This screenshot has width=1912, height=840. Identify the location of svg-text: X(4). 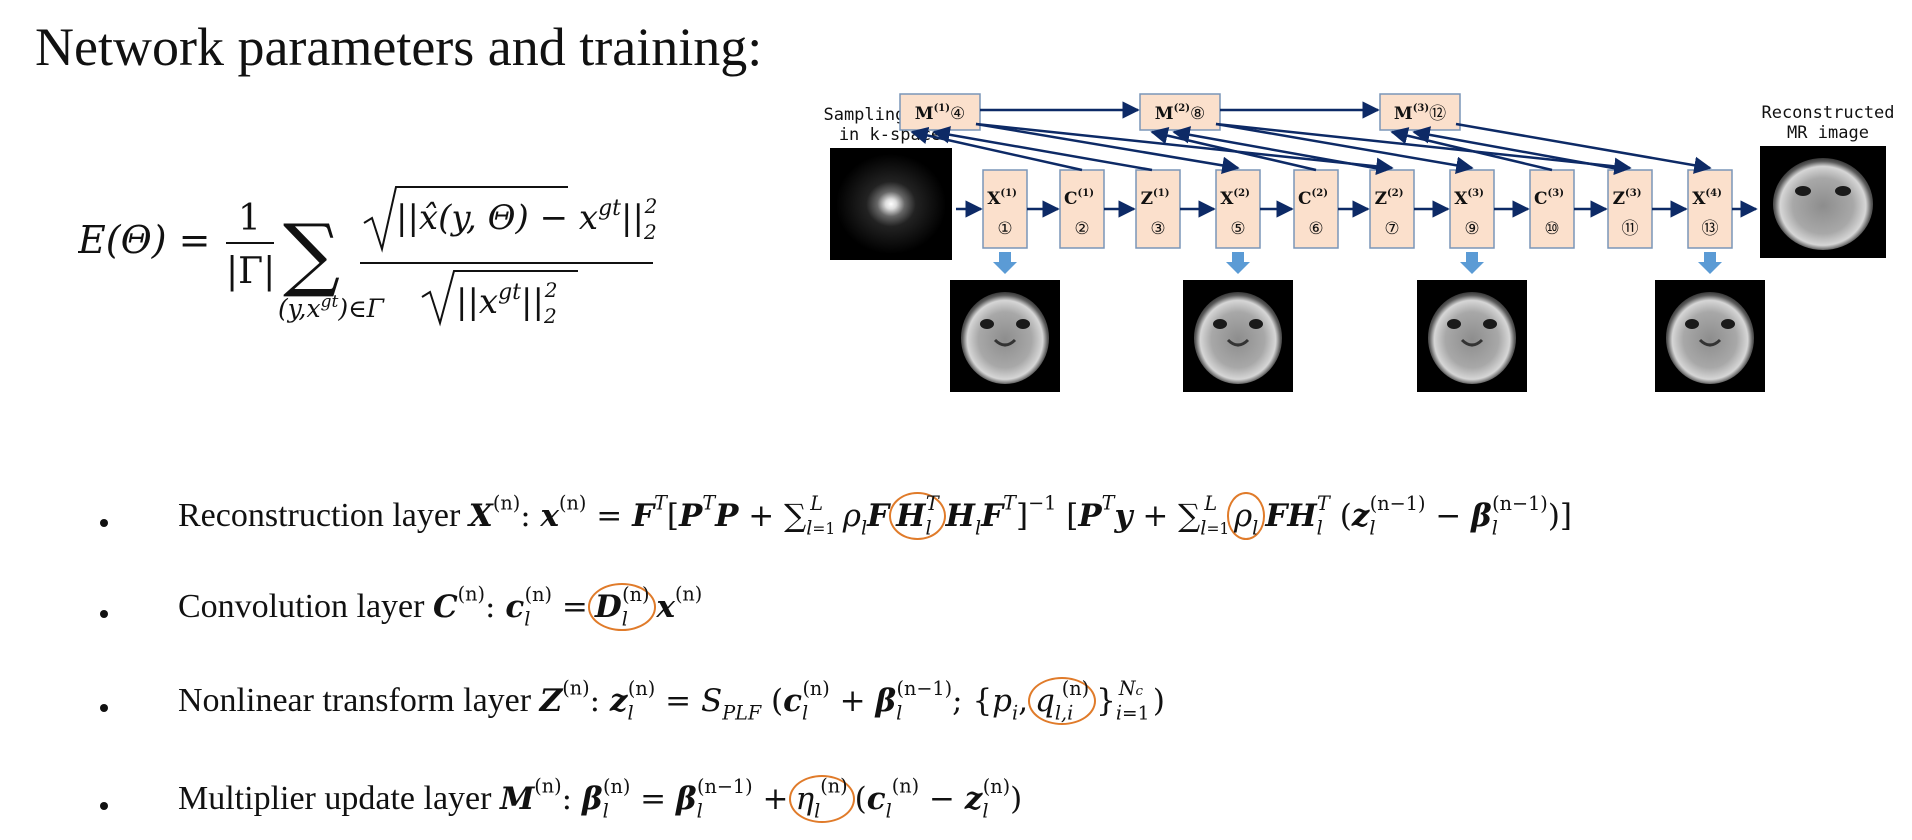
(1707, 198).